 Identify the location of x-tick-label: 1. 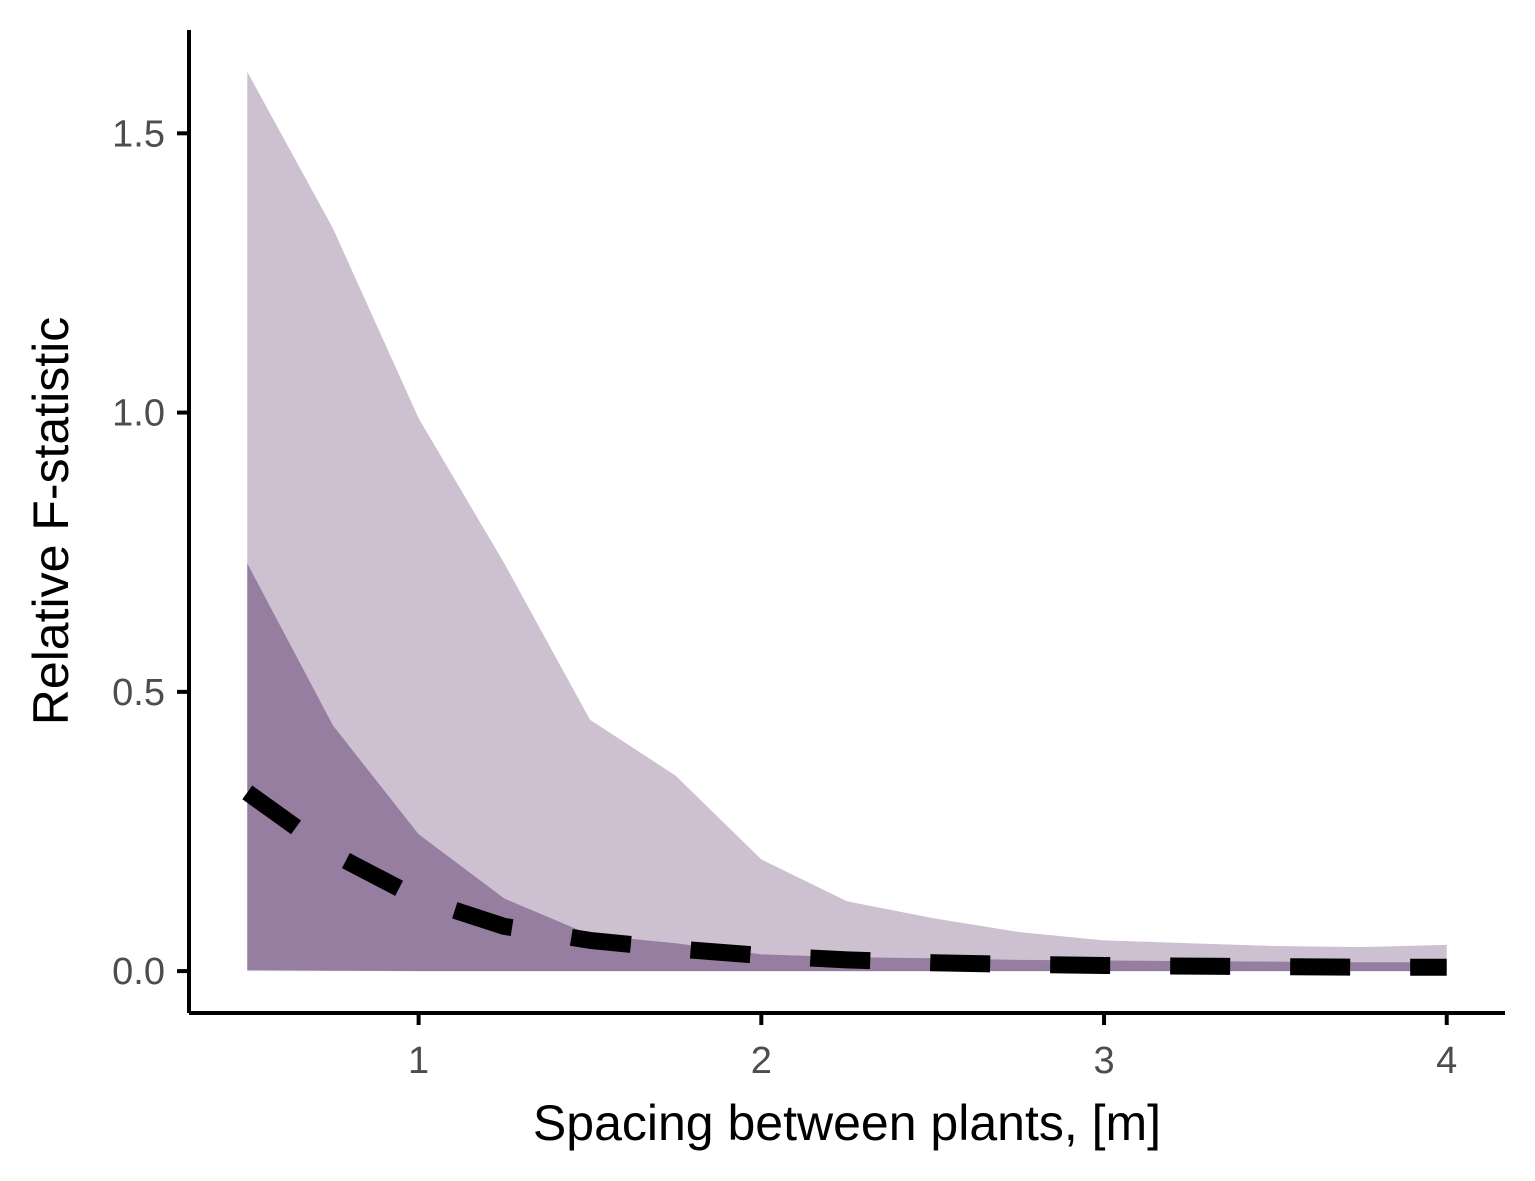
(418, 1061).